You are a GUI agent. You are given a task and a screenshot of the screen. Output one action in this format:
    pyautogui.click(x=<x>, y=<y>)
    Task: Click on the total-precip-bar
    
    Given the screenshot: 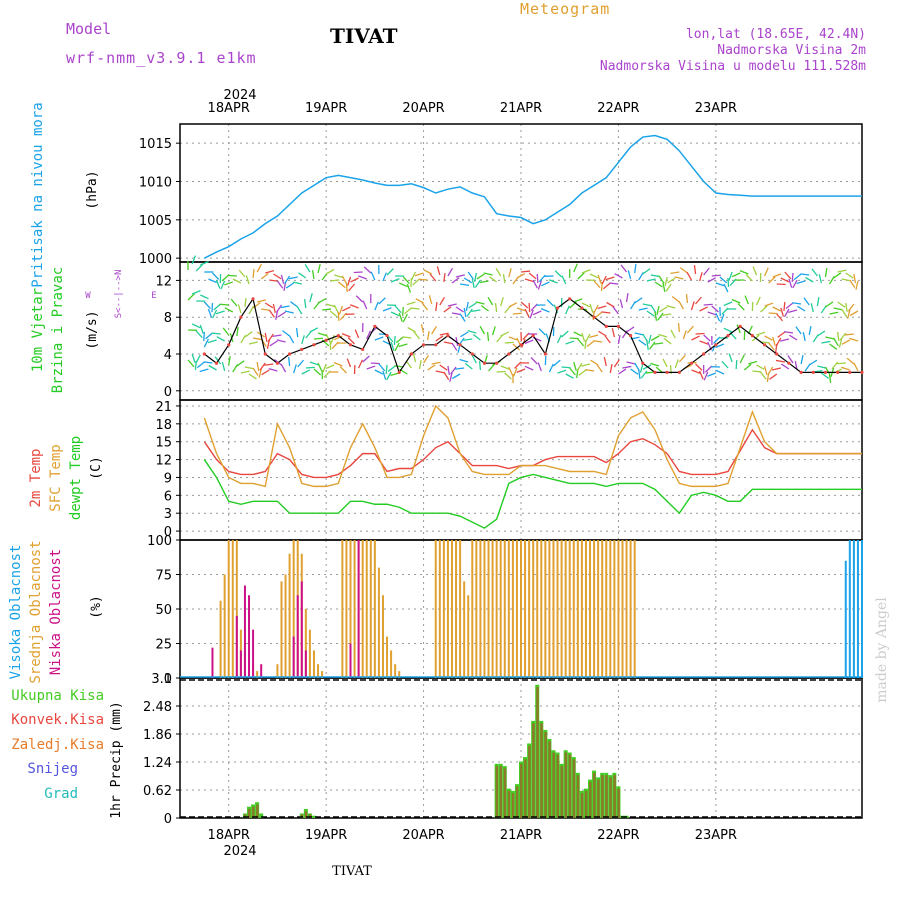 What is the action you would take?
    pyautogui.click(x=261, y=815)
    